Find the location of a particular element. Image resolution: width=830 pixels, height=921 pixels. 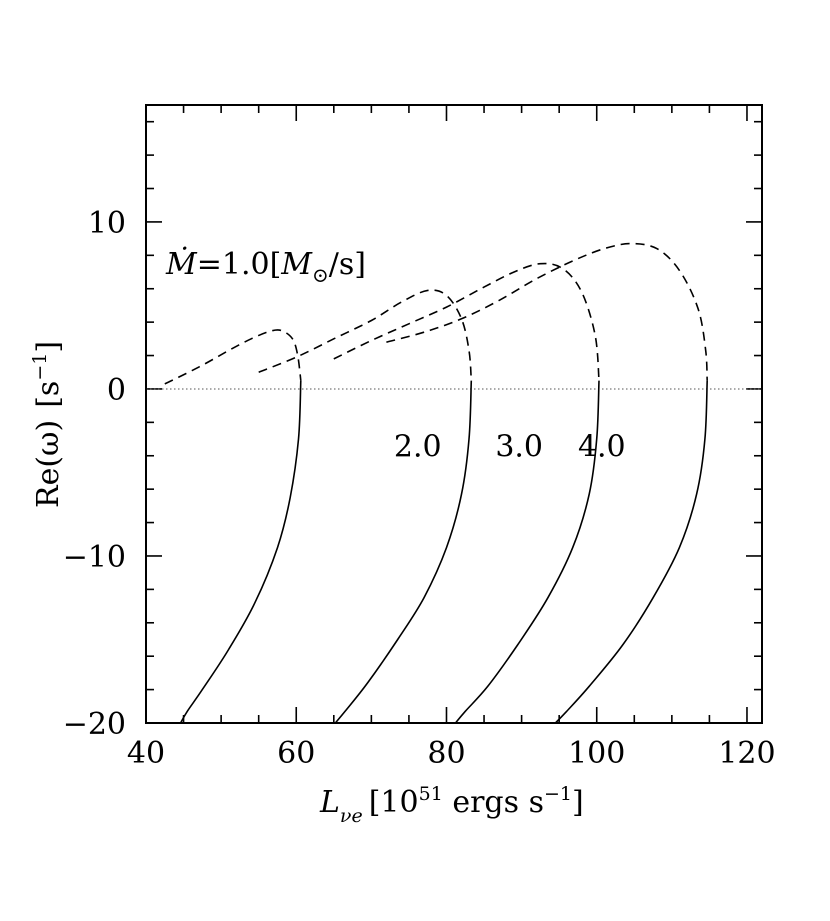

curve-label-2: 2.0 is located at coordinates (418, 447).